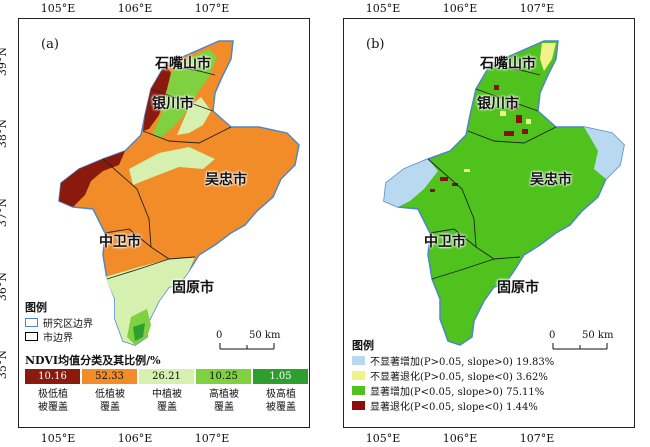 The height and width of the screenshot is (447, 650). What do you see at coordinates (224, 394) in the screenshot?
I see `class-name-high-1: 高植被` at bounding box center [224, 394].